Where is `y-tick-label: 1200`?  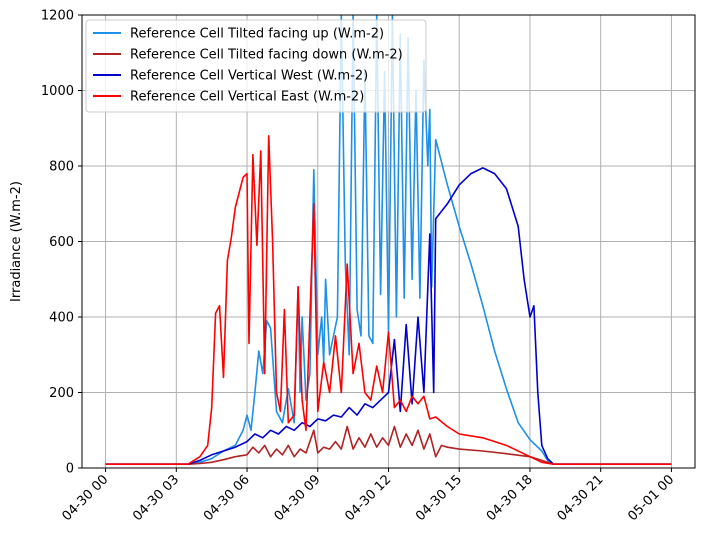
y-tick-label: 1200 is located at coordinates (57, 16).